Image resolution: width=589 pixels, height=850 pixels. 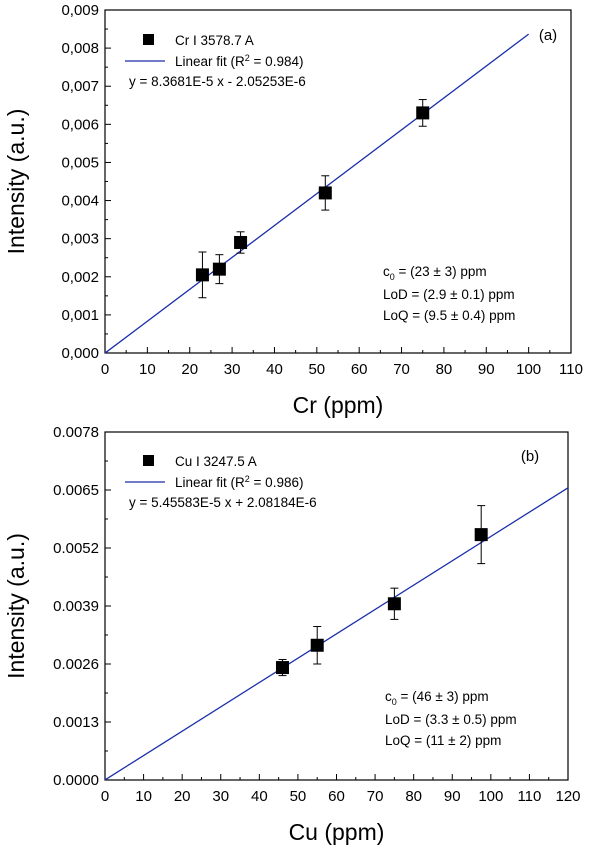 I want to click on annotation-c0-value: = (23 ± 3) ppm, so click(x=441, y=271).